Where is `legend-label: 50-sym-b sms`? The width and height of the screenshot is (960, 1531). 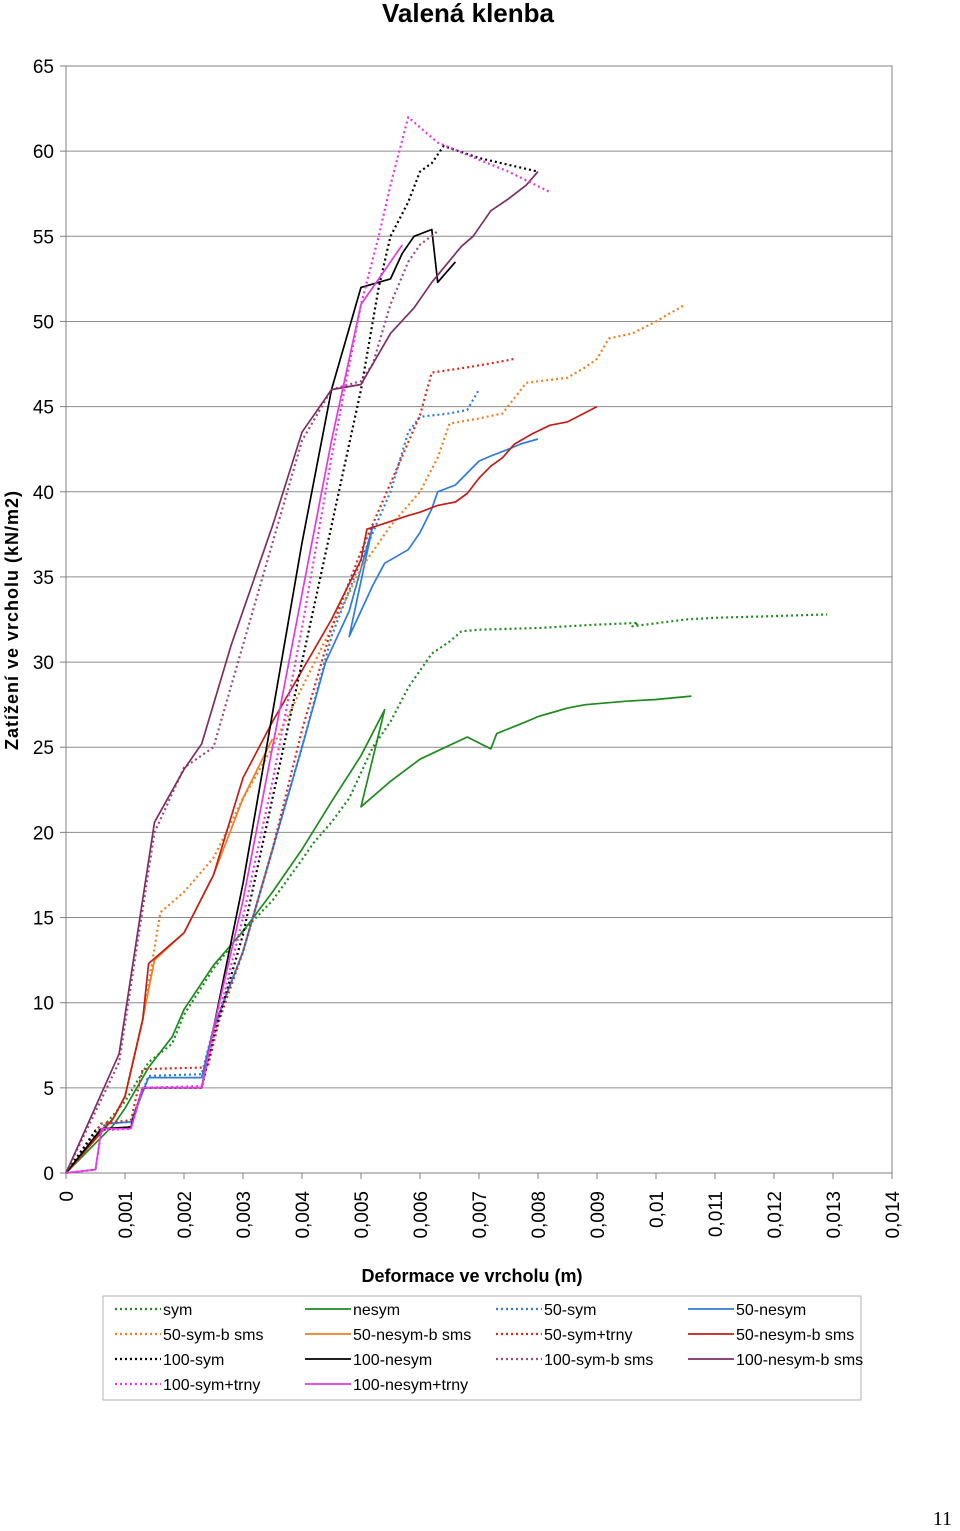
legend-label: 50-sym-b sms is located at coordinates (213, 1335).